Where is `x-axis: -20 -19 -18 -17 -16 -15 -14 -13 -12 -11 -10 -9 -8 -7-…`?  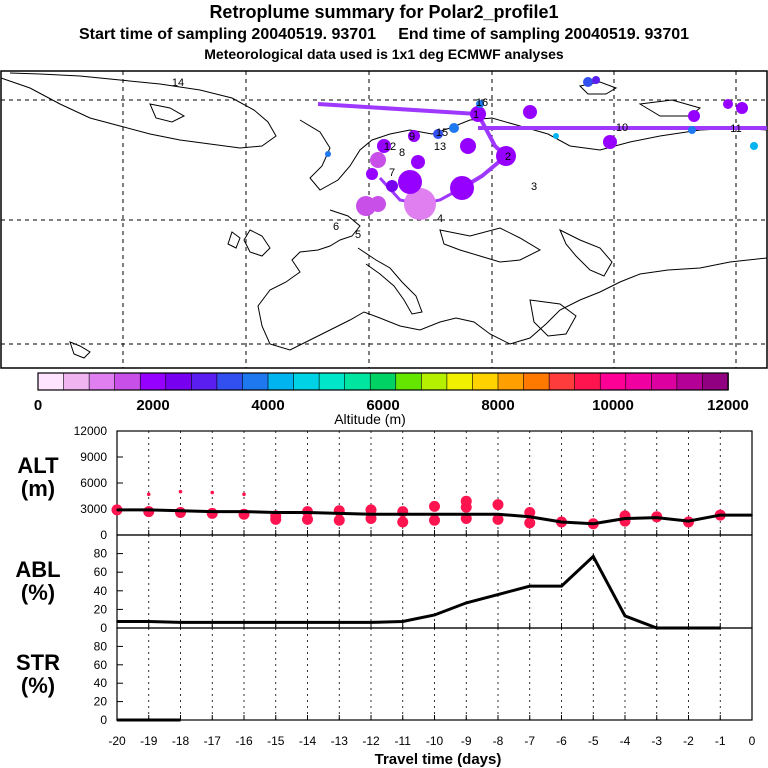 x-axis: -20 -19 -18 -17 -16 -15 -14 -13 -12 -11 -10 -9 -8 -7-… is located at coordinates (431, 751).